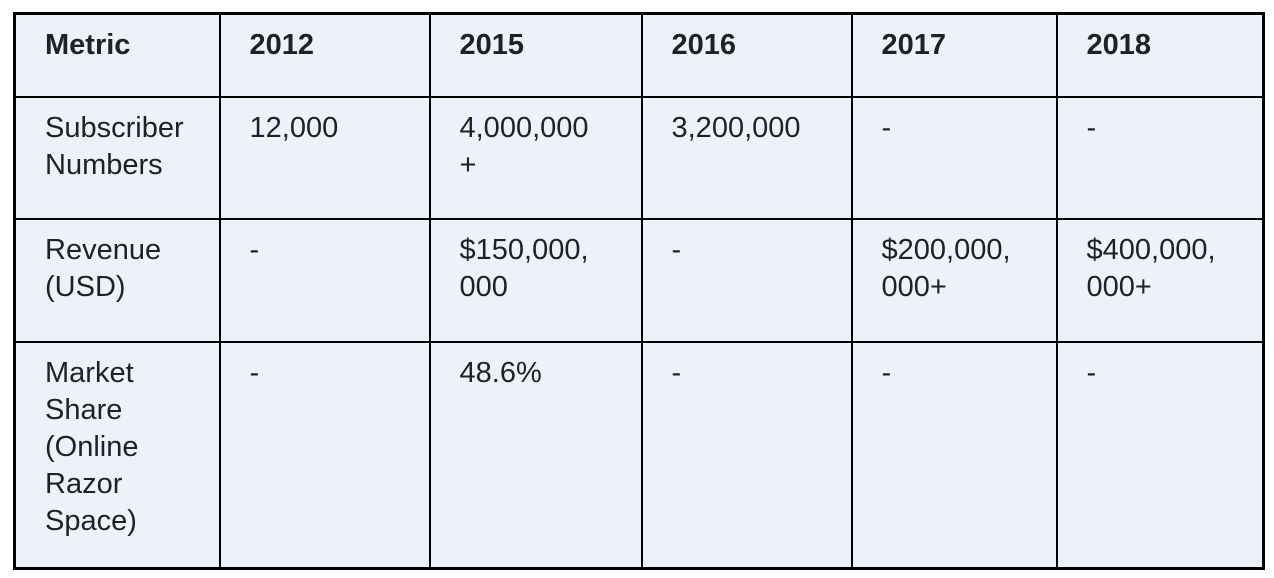  I want to click on cell-market-share-2018: -, so click(1160, 455).